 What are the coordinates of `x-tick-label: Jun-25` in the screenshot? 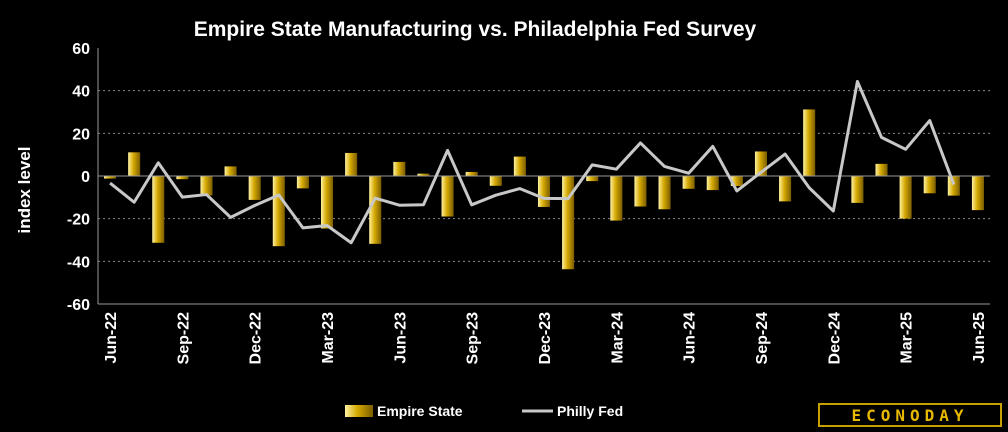 It's located at (979, 338).